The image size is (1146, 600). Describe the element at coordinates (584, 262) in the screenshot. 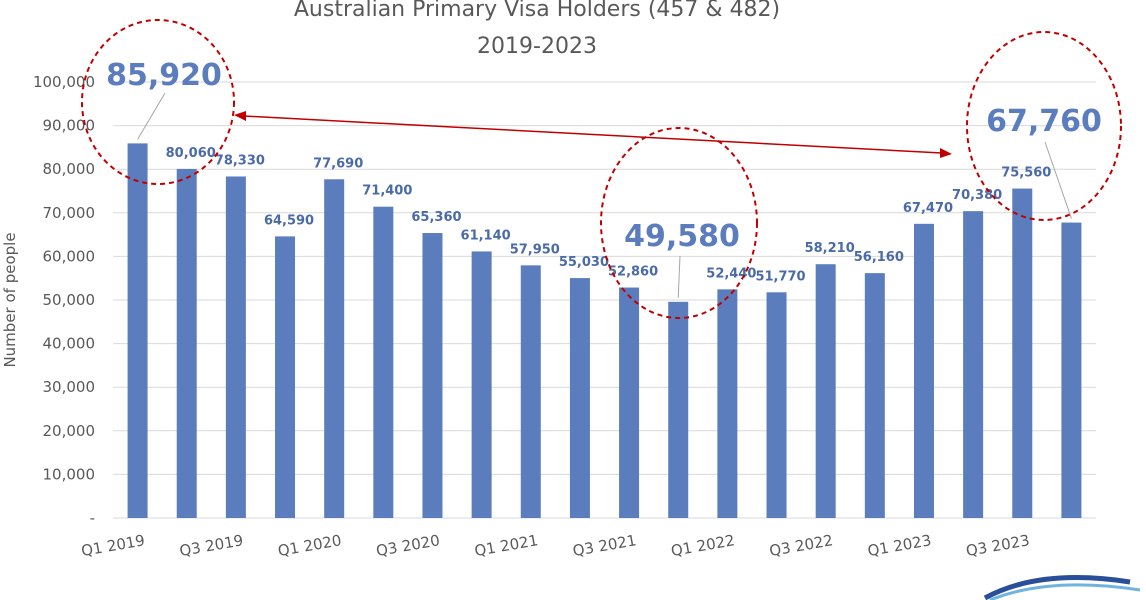

I see `data-label: 55,030` at that location.